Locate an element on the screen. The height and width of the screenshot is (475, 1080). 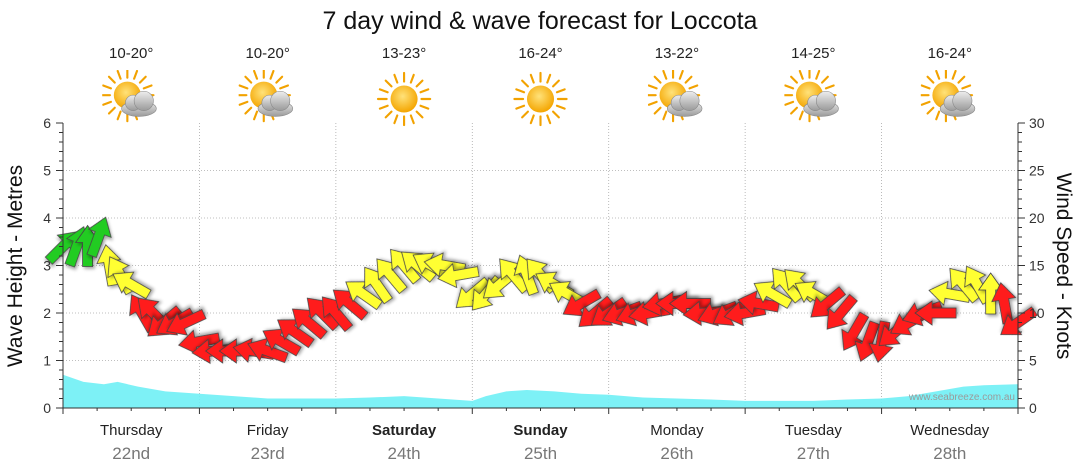
temperature-range: 13-22° is located at coordinates (677, 53).